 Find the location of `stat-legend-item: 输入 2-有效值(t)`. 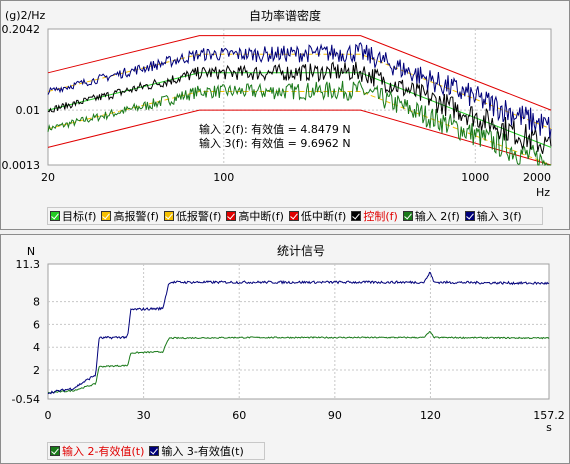

stat-legend-item: 输入 2-有效值(t) is located at coordinates (97, 451).